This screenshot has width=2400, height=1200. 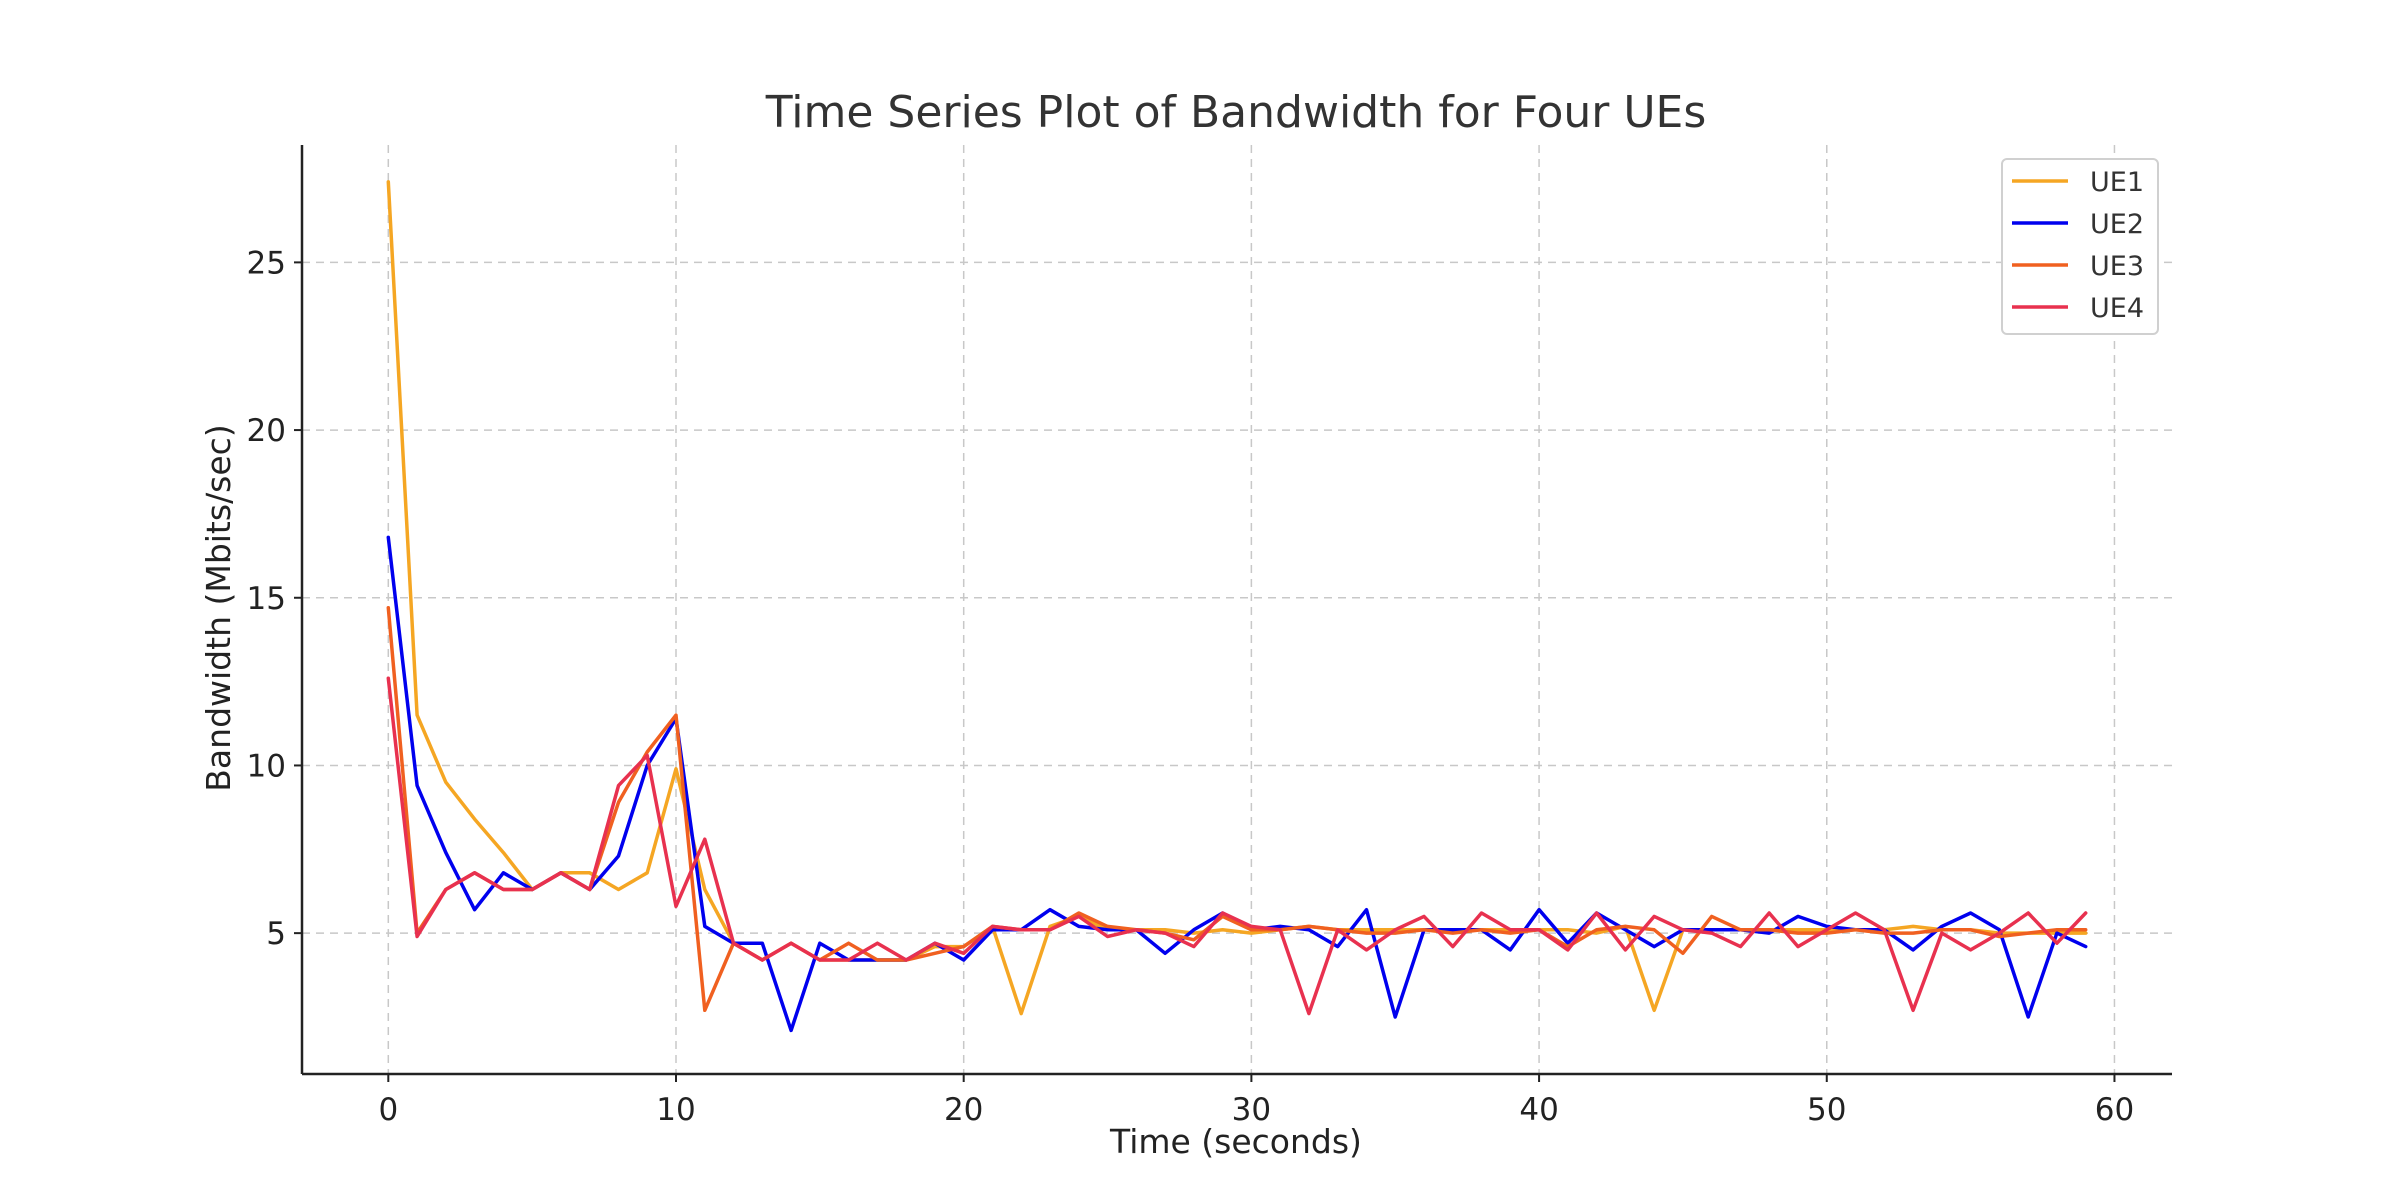 What do you see at coordinates (1826, 1110) in the screenshot?
I see `x-tick-label: 50` at bounding box center [1826, 1110].